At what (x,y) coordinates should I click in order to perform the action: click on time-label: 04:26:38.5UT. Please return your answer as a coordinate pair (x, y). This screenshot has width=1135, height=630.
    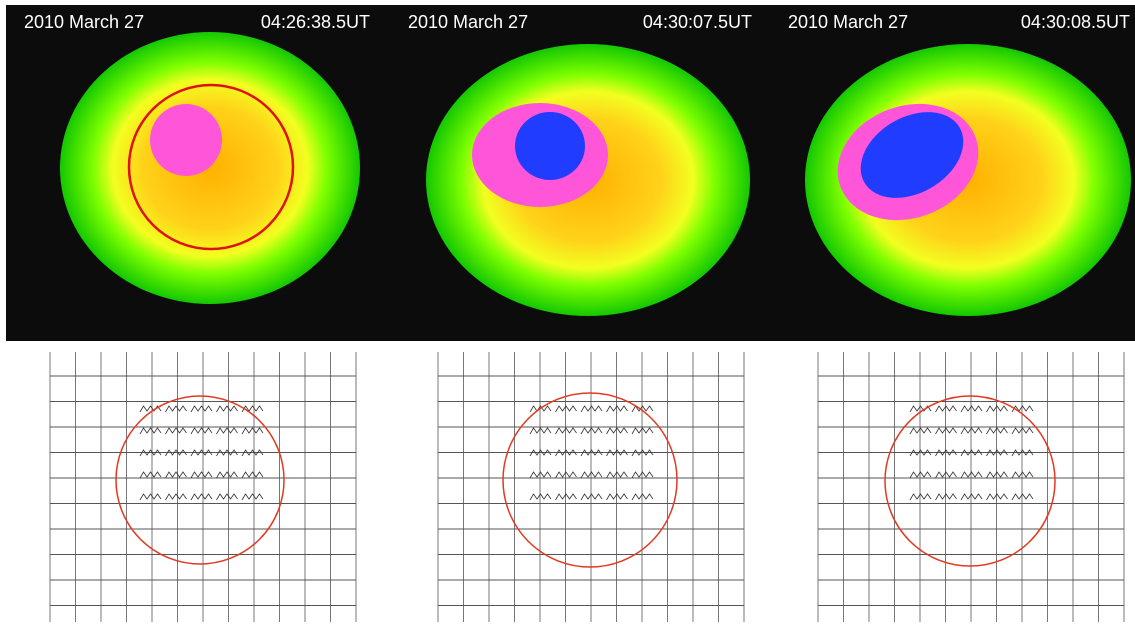
    Looking at the image, I should click on (315, 22).